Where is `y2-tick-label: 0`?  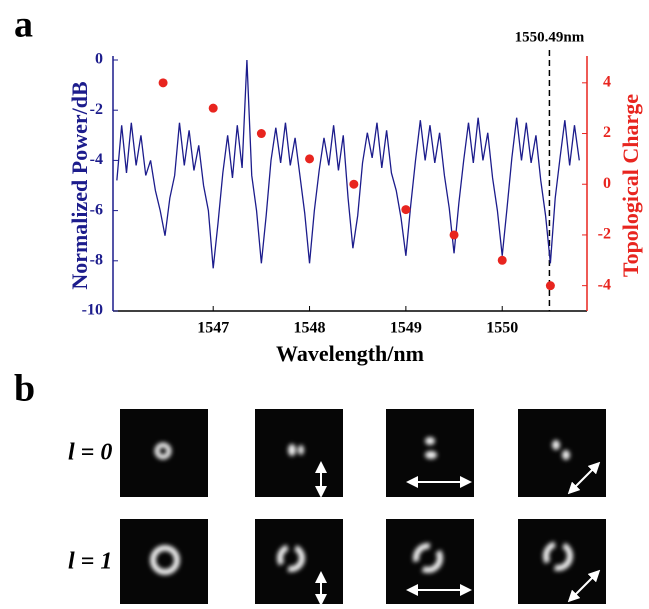 y2-tick-label: 0 is located at coordinates (607, 183).